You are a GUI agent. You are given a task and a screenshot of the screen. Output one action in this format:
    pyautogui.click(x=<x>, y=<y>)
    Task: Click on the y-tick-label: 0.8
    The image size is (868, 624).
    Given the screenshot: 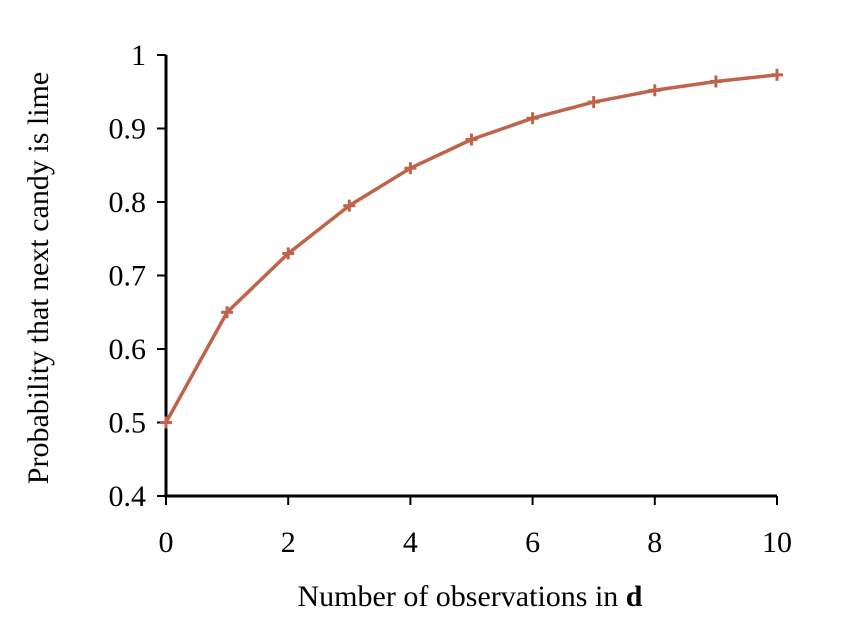 What is the action you would take?
    pyautogui.click(x=128, y=202)
    